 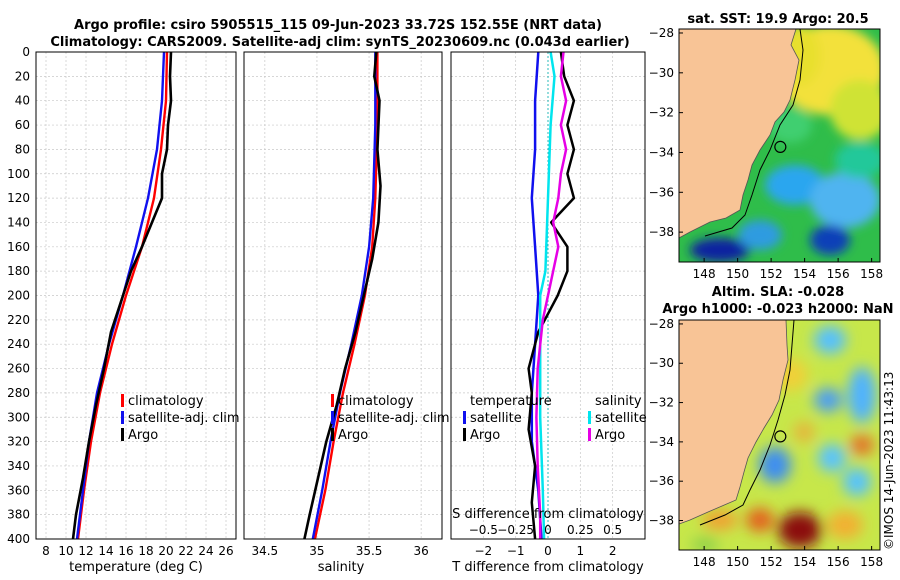 What do you see at coordinates (105, 551) in the screenshot?
I see `temperature-xtick-label: 14` at bounding box center [105, 551].